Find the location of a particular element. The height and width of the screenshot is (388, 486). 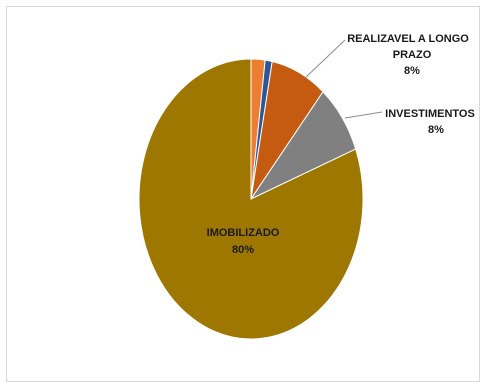

label-realizavel-line2: PRAZO is located at coordinates (412, 55).